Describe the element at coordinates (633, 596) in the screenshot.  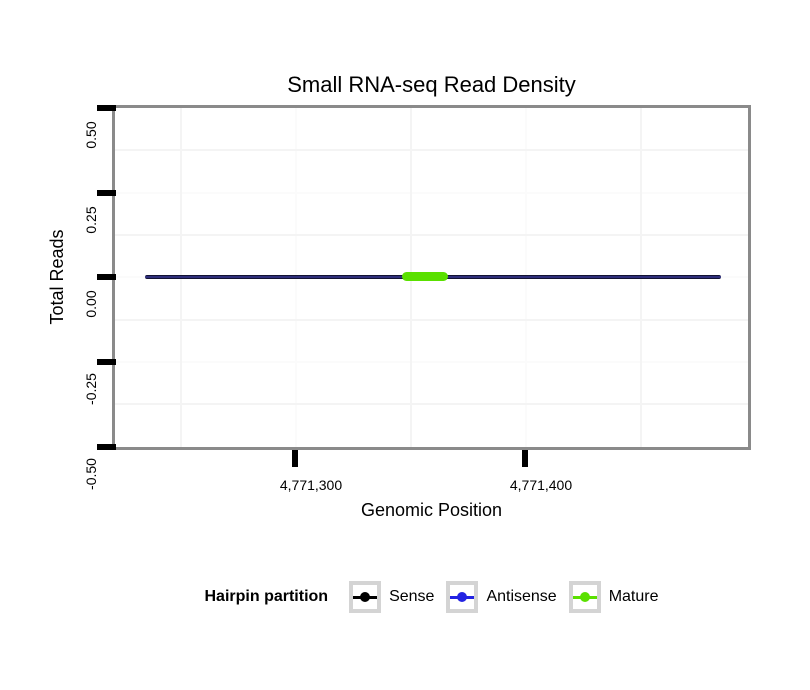
I see `legend-label-mature: Mature` at that location.